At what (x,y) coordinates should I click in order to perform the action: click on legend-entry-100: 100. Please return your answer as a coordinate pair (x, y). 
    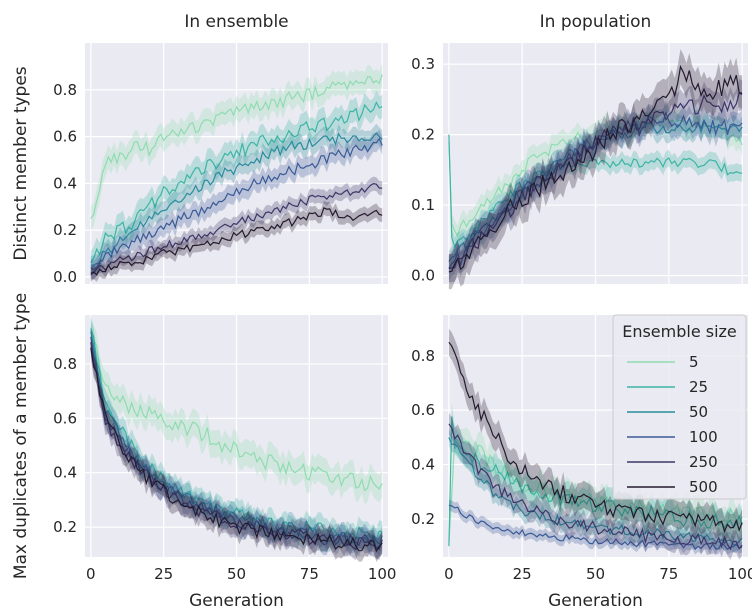
    Looking at the image, I should click on (703, 437).